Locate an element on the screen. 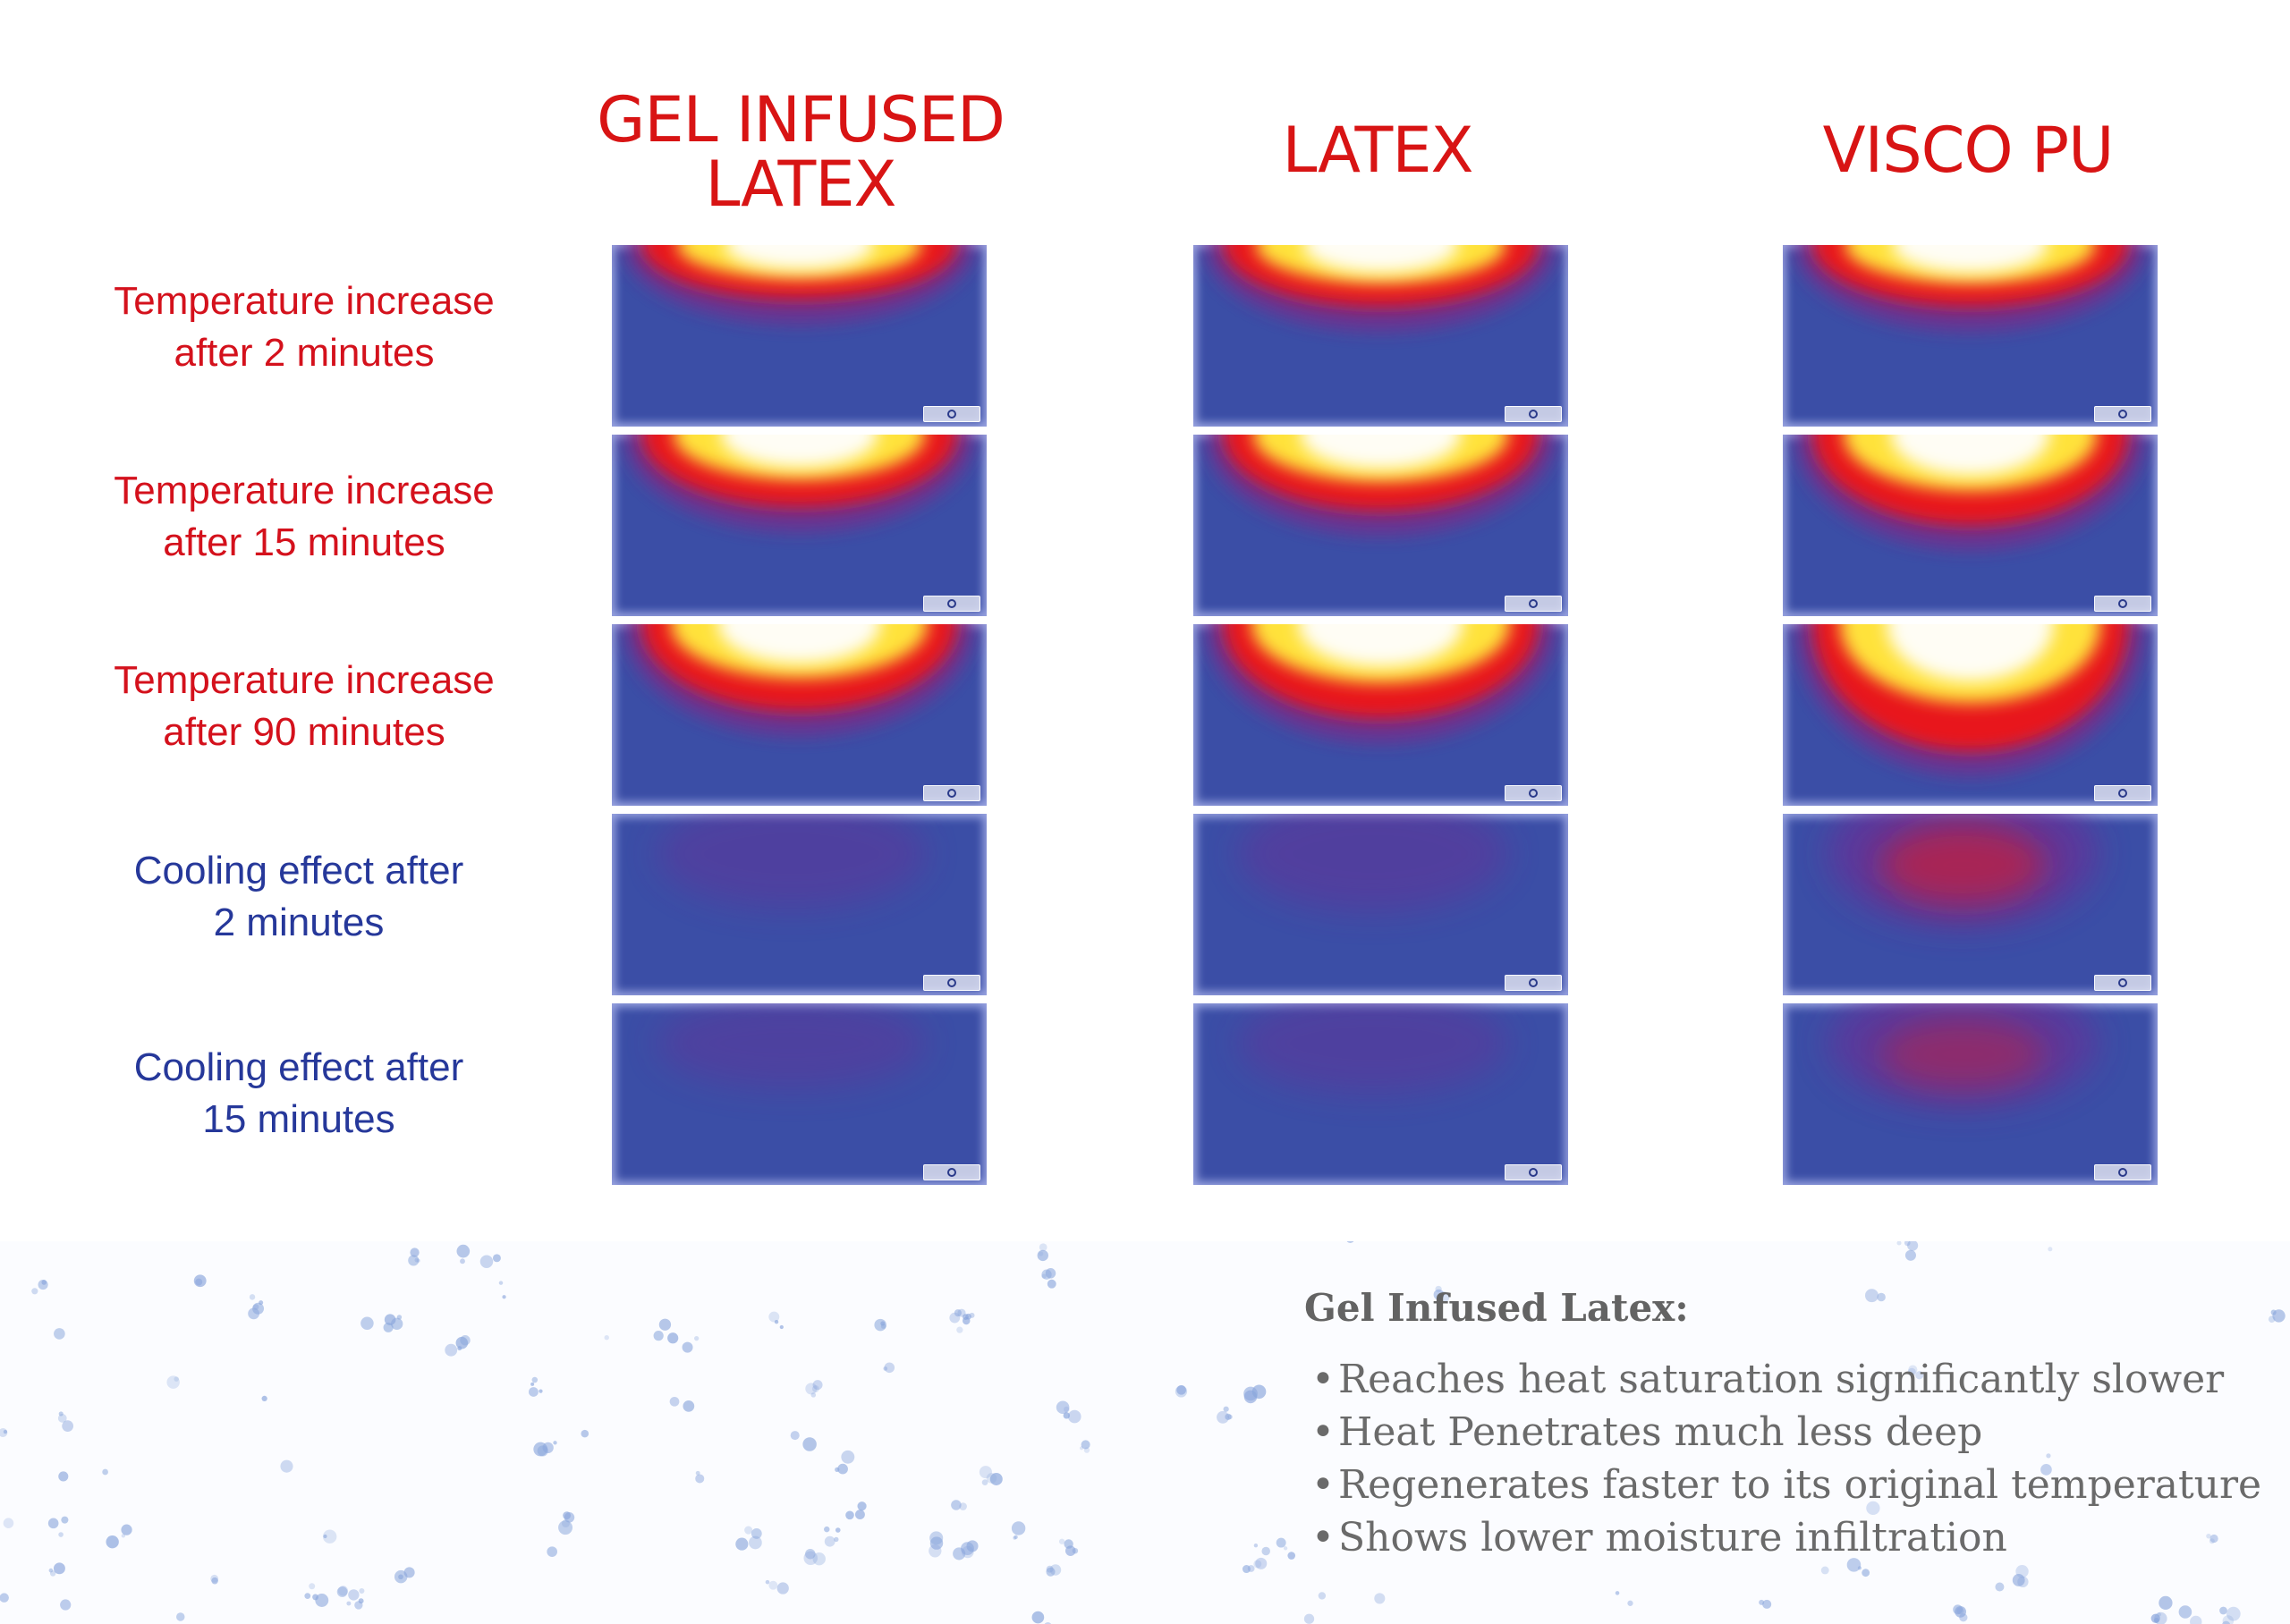 The width and height of the screenshot is (2290, 1624). thermal-panel-heat-15-latex is located at coordinates (1380, 525).